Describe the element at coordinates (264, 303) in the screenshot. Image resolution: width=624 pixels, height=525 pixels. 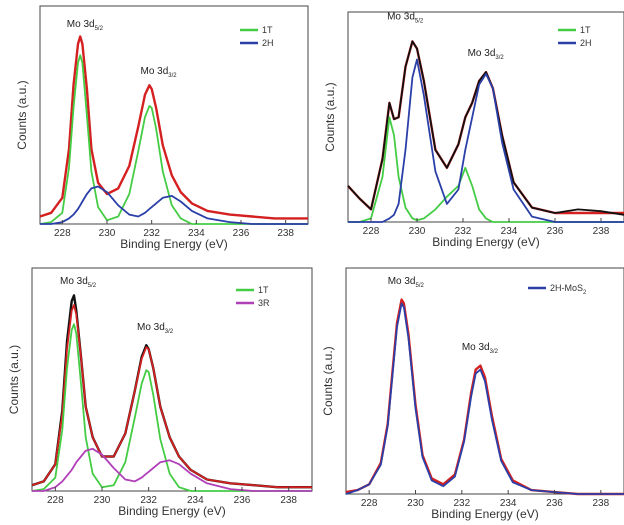
I see `legend-label: 3R` at that location.